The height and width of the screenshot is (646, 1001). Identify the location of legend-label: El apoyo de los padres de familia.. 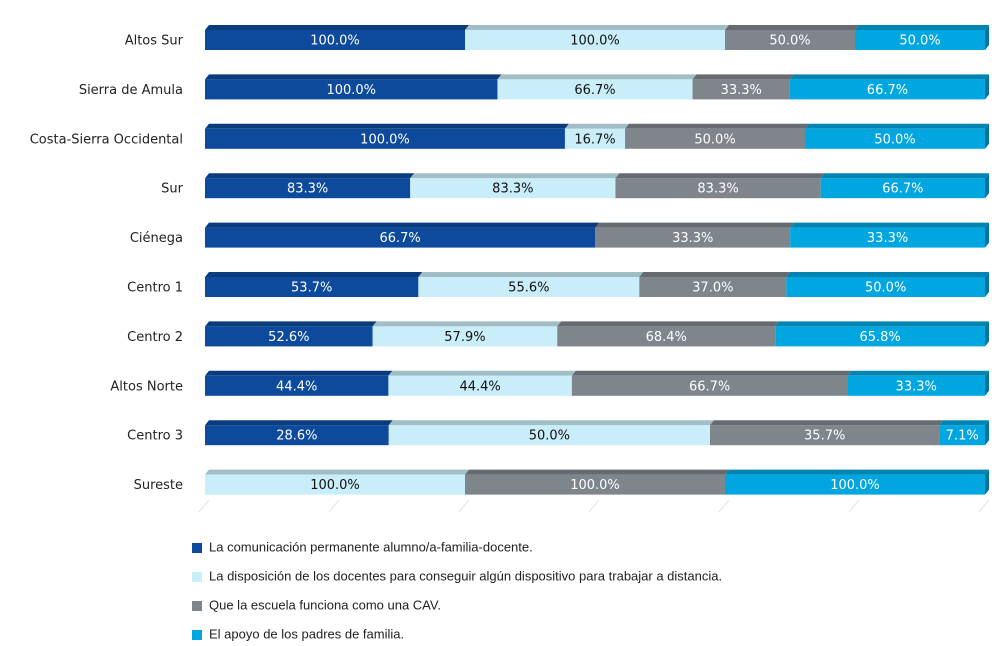
(306, 633).